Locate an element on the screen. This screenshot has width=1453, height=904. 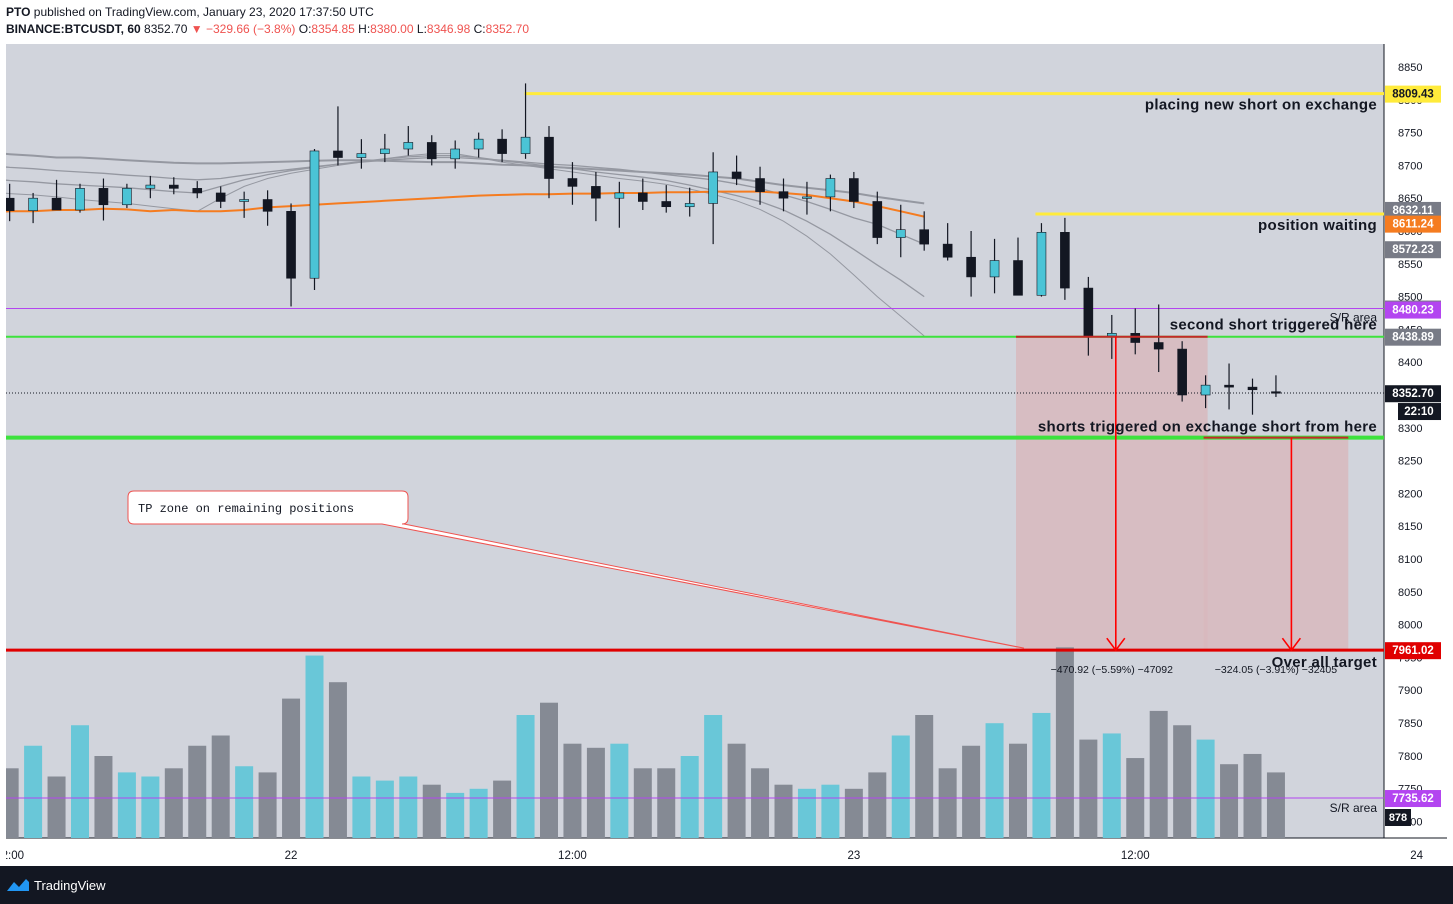
price-tag-1-bg is located at coordinates (1413, 210).